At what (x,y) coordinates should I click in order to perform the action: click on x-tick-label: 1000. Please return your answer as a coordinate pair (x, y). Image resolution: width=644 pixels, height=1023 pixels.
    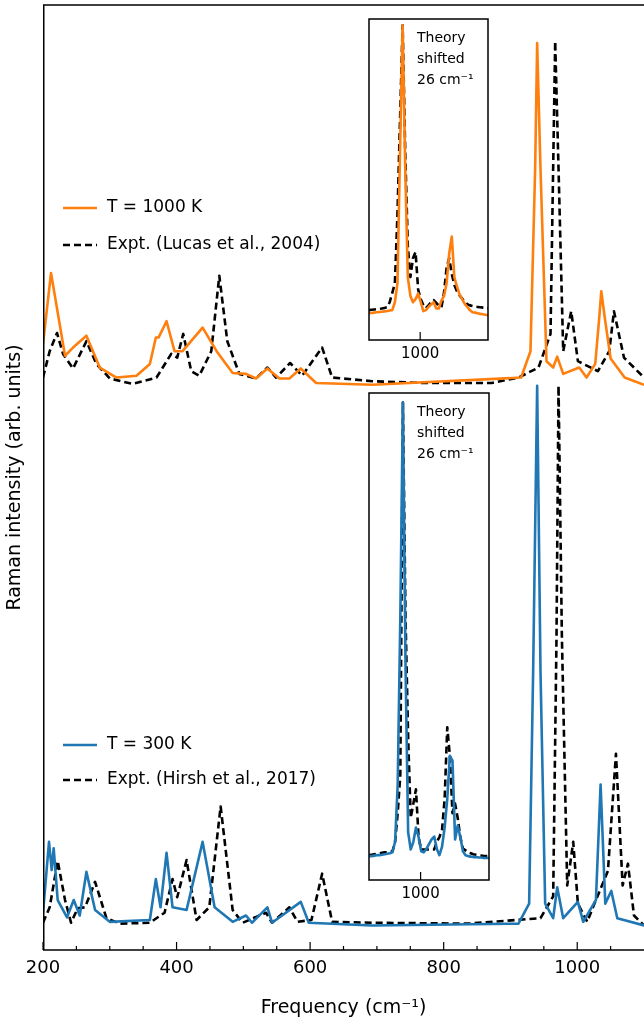
    Looking at the image, I should click on (577, 967).